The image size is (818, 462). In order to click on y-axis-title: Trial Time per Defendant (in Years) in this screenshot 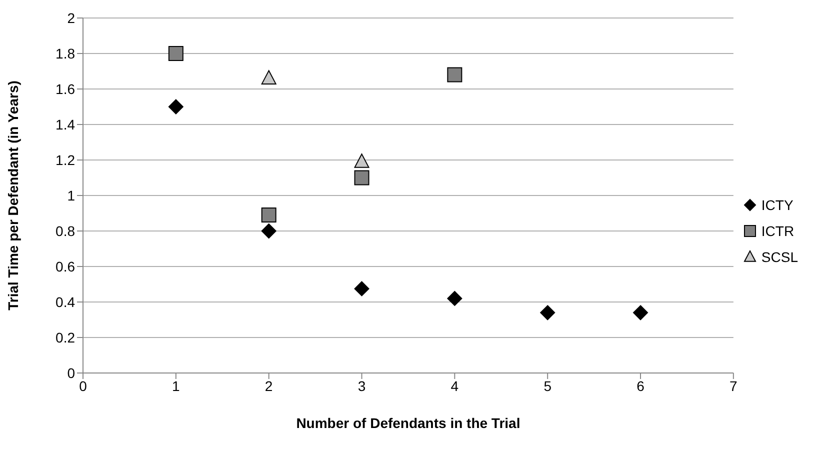, I will do `click(12, 195)`.